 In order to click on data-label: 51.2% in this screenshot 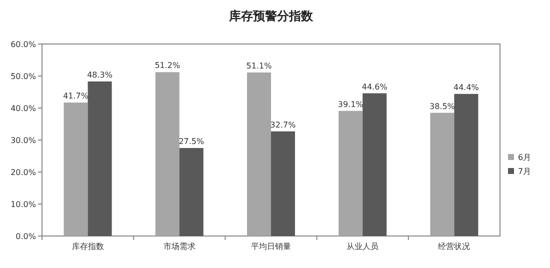, I will do `click(167, 65)`.